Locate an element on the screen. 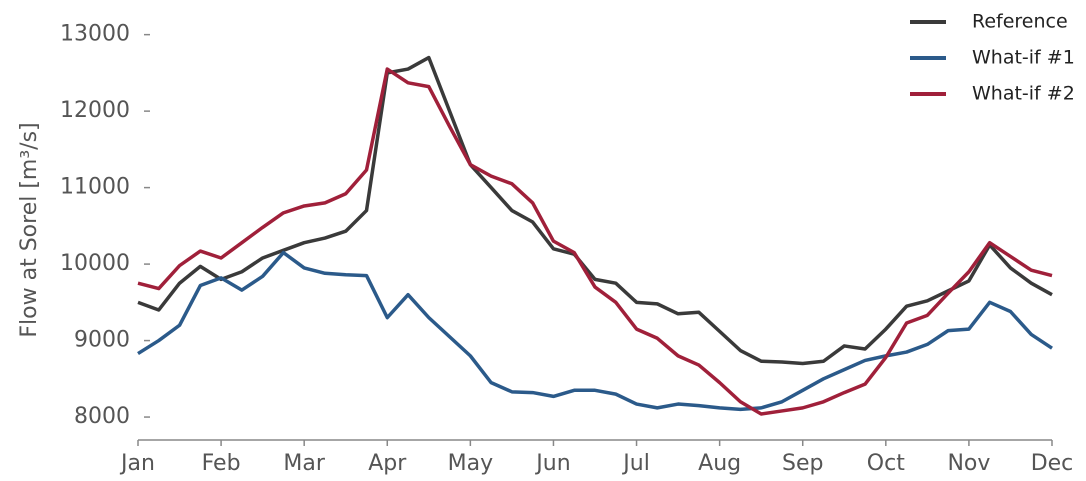 Image resolution: width=1086 pixels, height=481 pixels. y-tick-label: 10000 is located at coordinates (95, 263).